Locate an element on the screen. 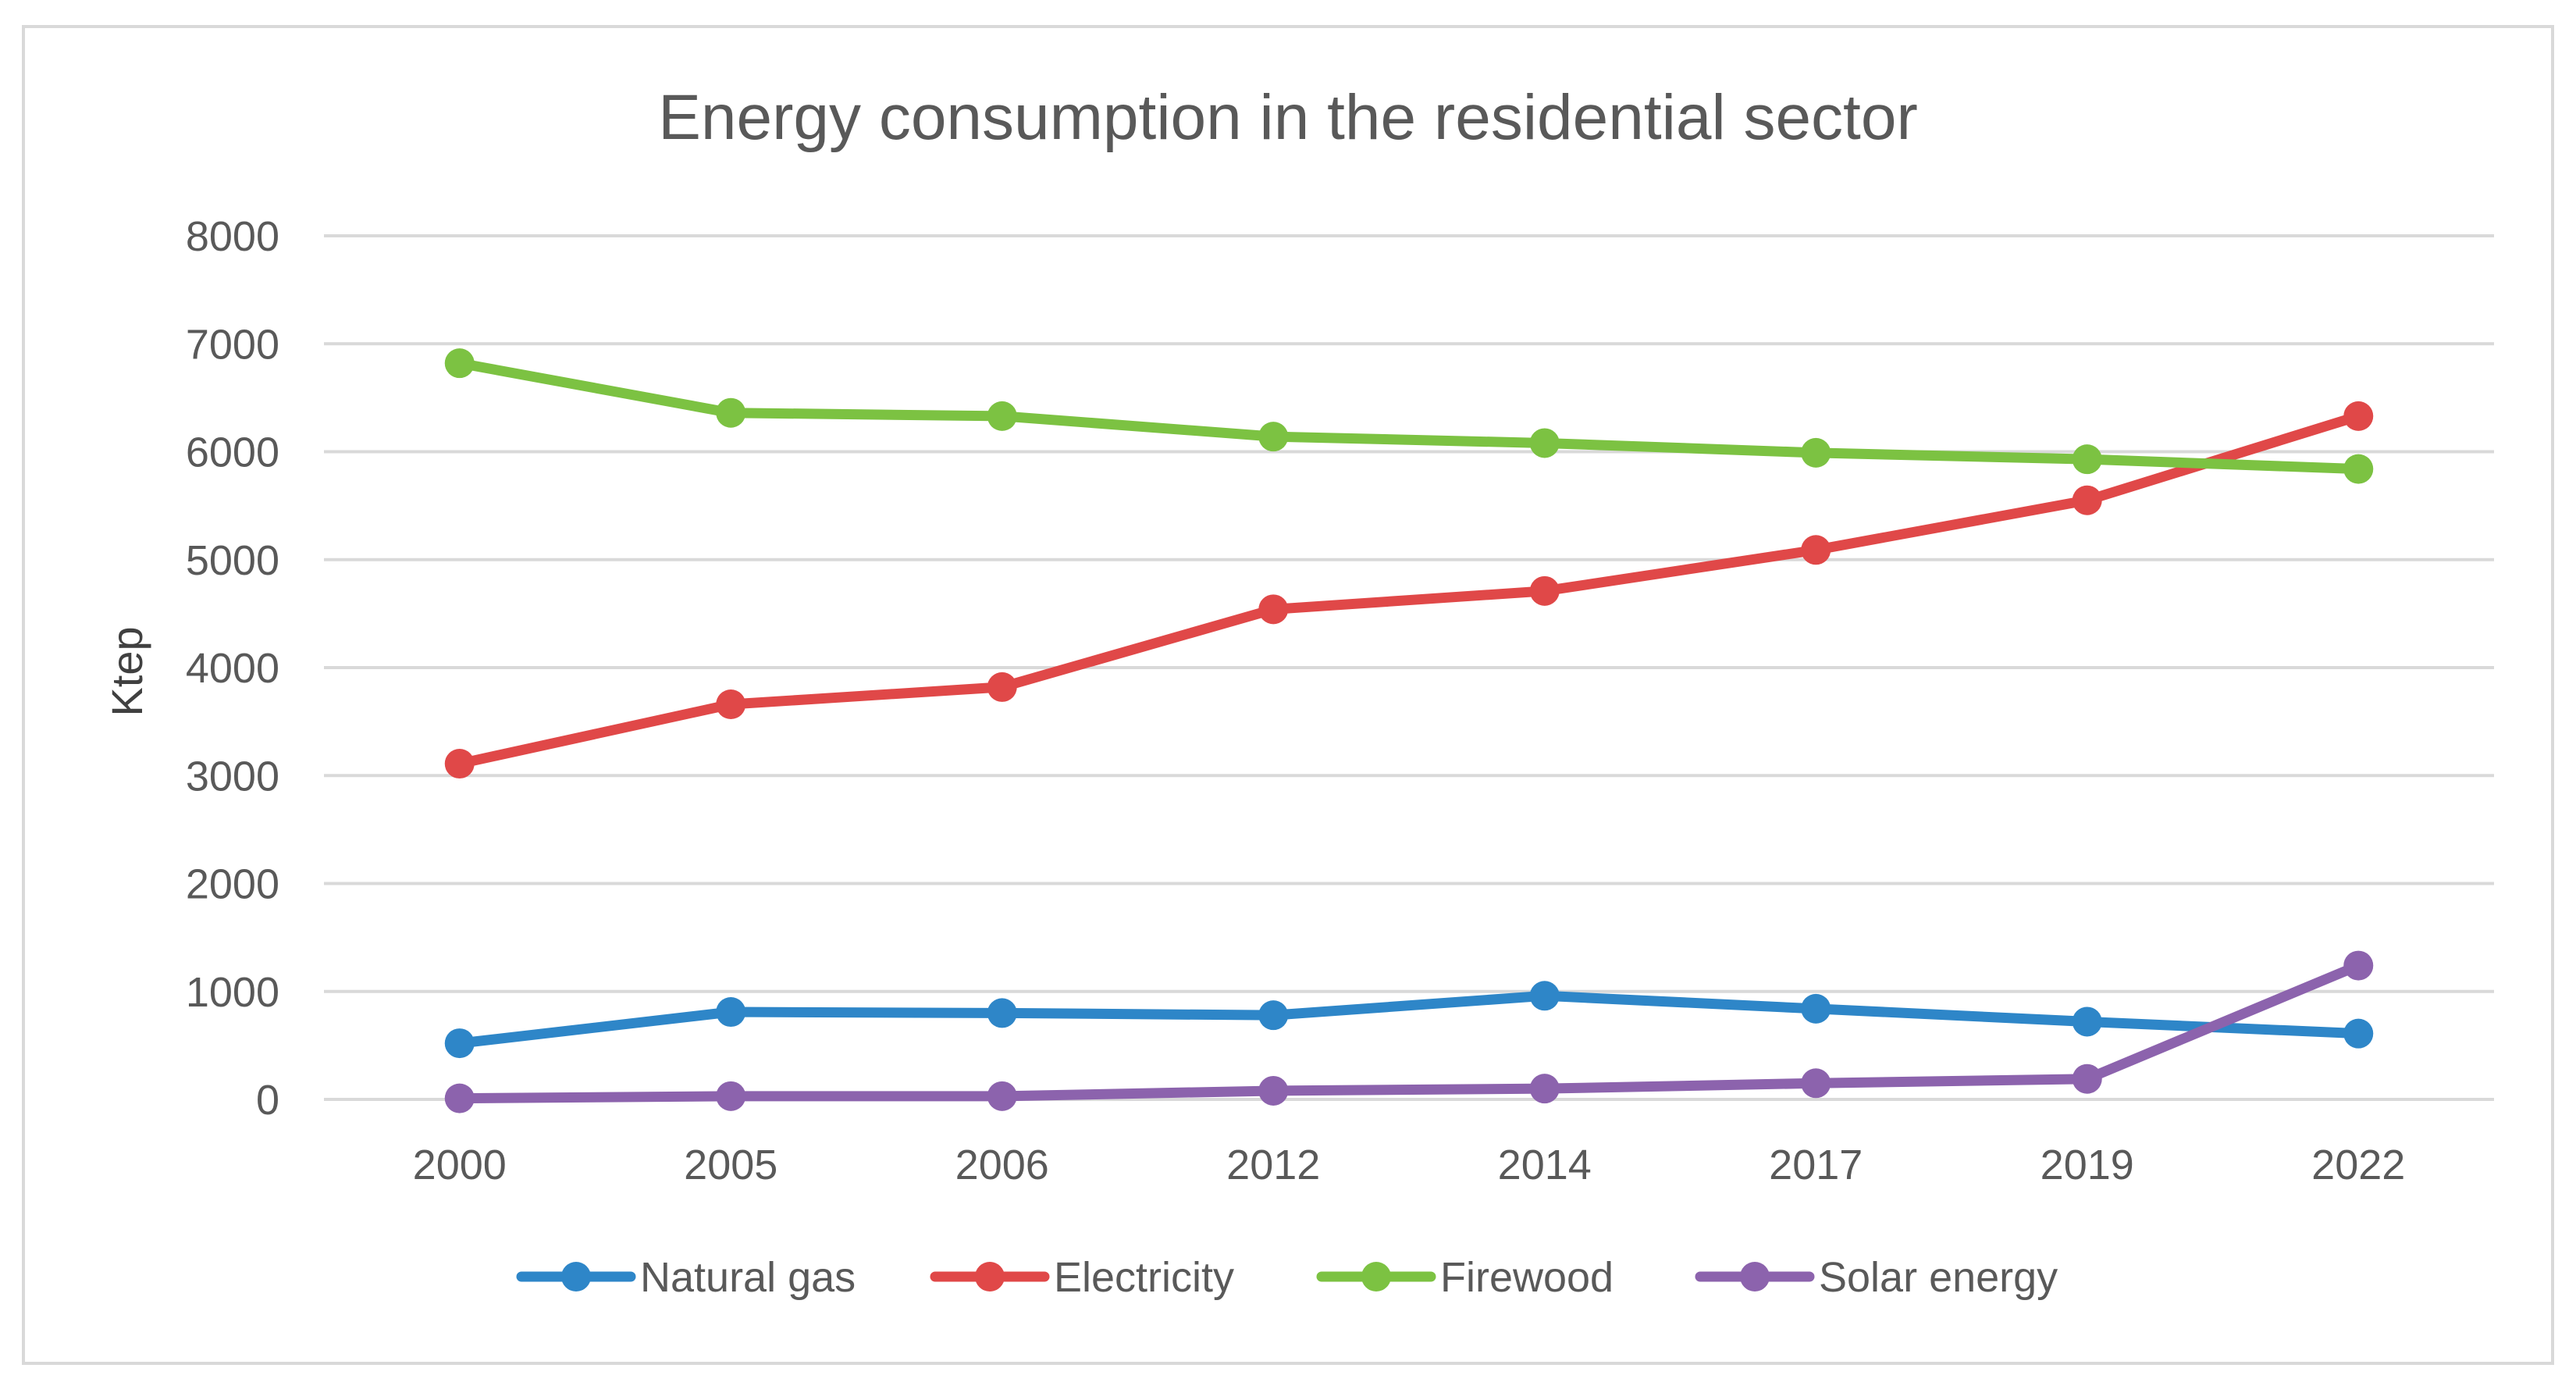 This screenshot has width=2576, height=1393. y-tick-label: 4000 is located at coordinates (232, 668).